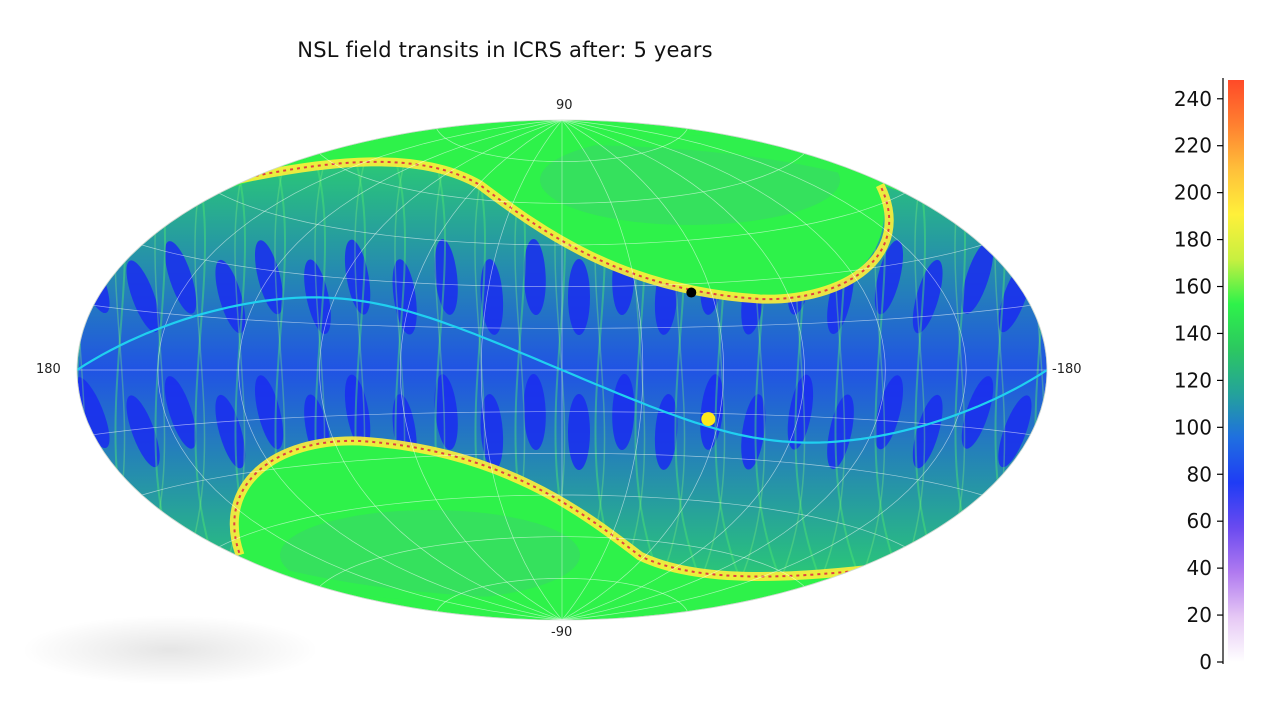 The height and width of the screenshot is (720, 1280). What do you see at coordinates (1199, 615) in the screenshot?
I see `colorbar-tick-label: 20` at bounding box center [1199, 615].